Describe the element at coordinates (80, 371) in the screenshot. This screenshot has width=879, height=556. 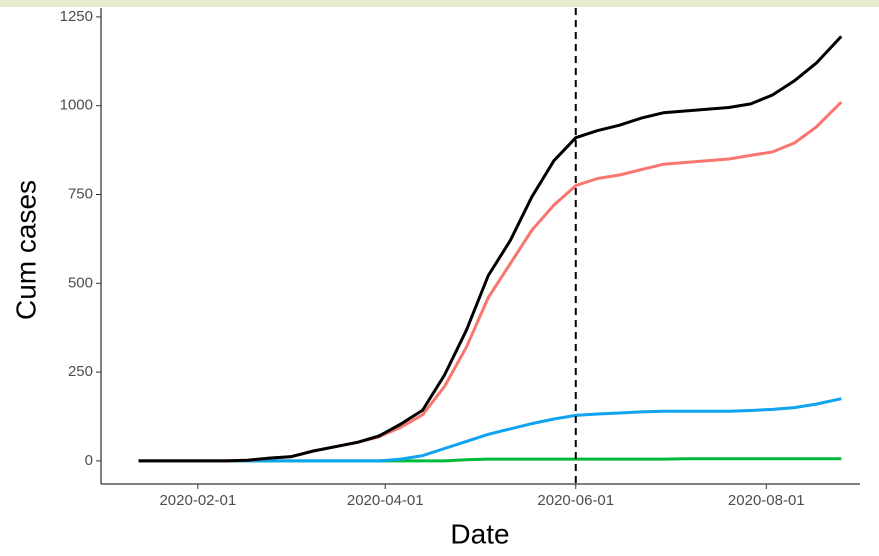
I see `y-tick-label: 250` at that location.